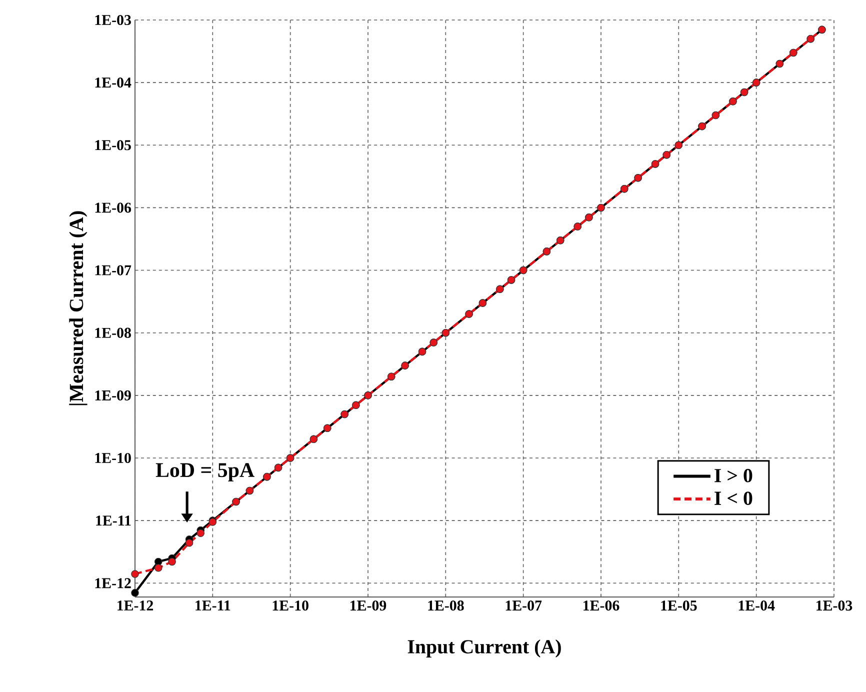 The image size is (866, 692). I want to click on x-tick-label: 1E-03, so click(834, 605).